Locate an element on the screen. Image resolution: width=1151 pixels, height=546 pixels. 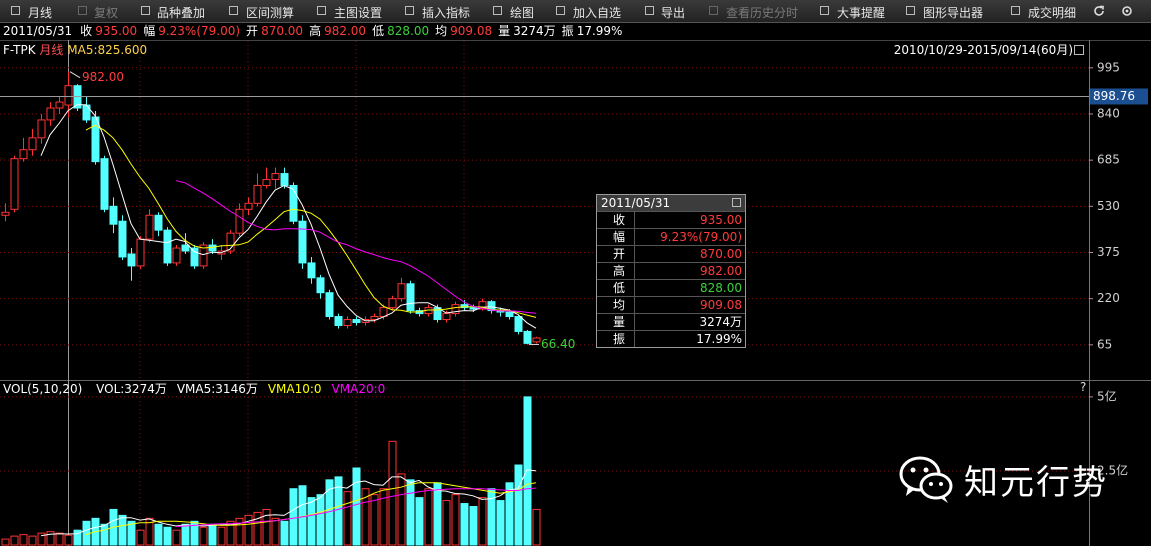
toolbar-button: 图形导出器 is located at coordinates (953, 13).